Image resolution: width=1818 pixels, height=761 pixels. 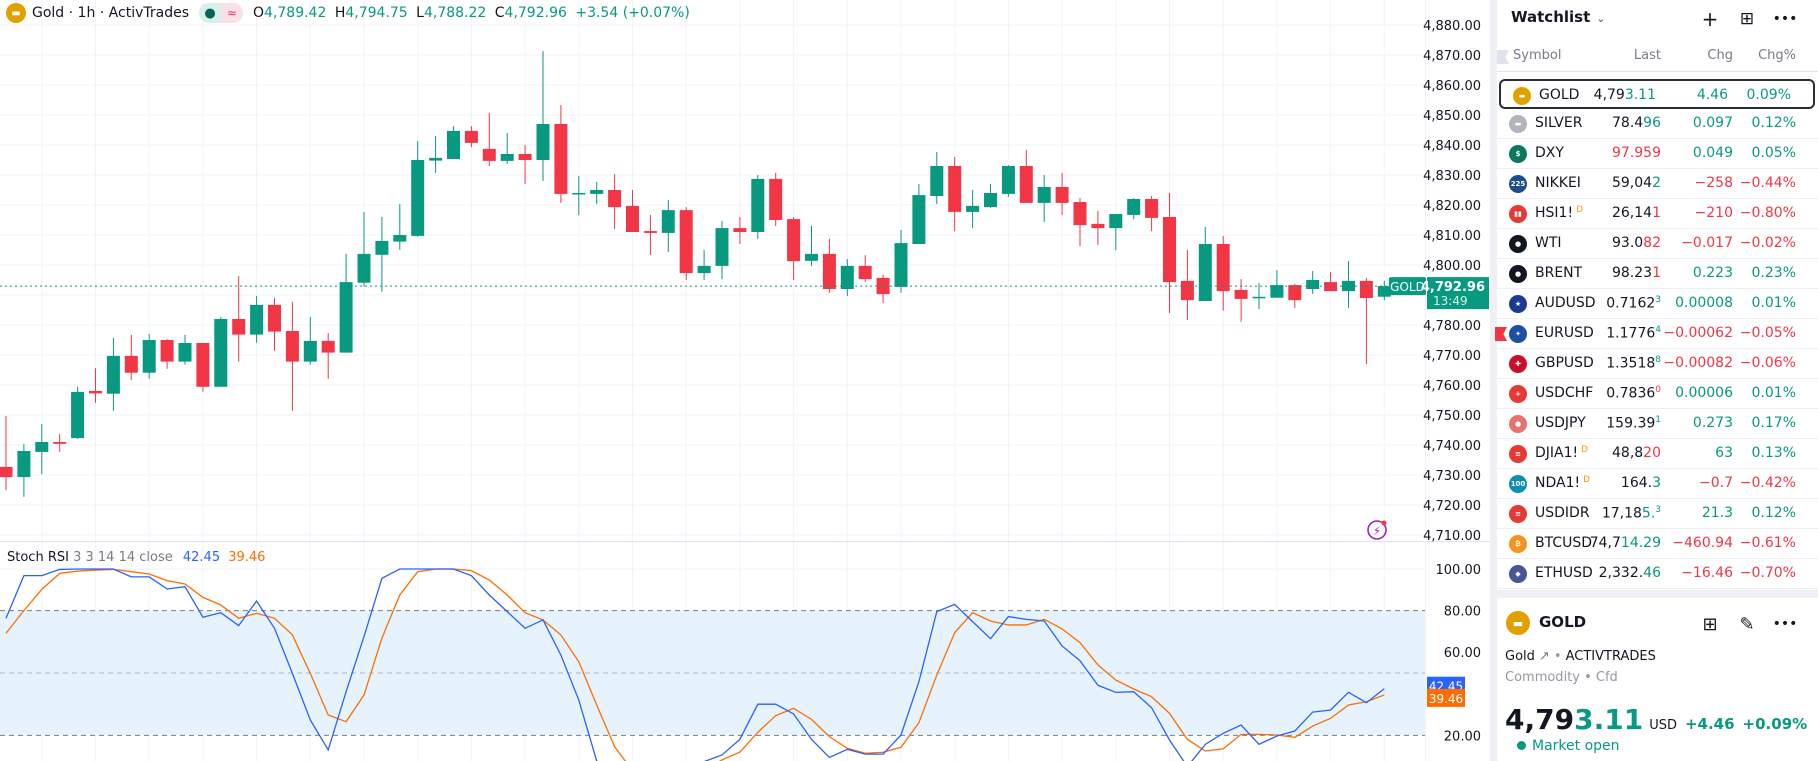 What do you see at coordinates (1520, 656) in the screenshot?
I see `details-name: Gold` at bounding box center [1520, 656].